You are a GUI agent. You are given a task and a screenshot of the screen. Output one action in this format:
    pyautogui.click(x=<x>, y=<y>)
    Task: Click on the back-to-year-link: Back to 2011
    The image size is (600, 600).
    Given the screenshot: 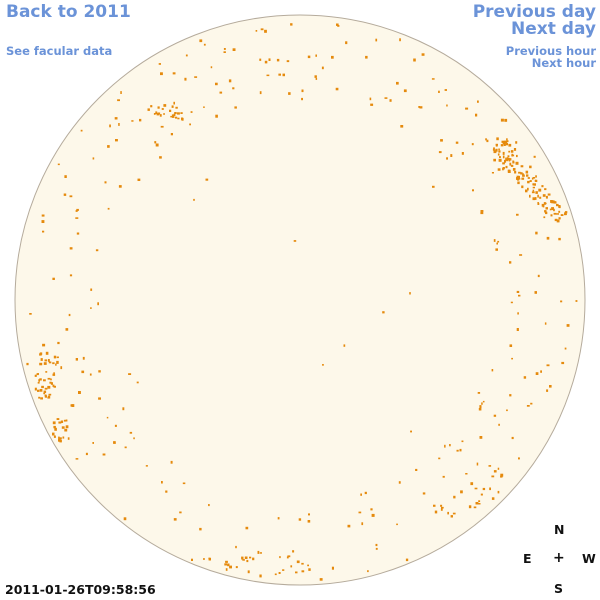 What is the action you would take?
    pyautogui.click(x=68, y=12)
    